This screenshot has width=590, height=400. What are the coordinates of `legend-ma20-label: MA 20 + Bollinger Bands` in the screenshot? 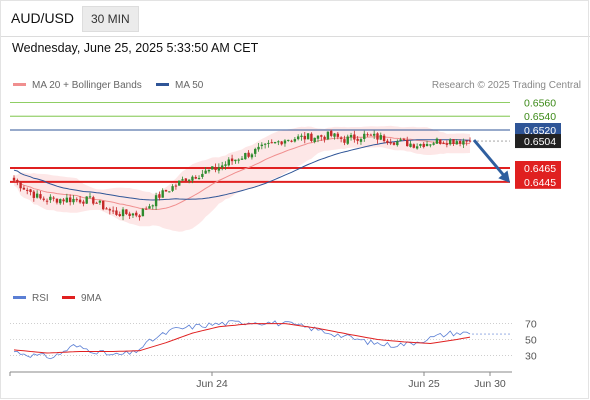 It's located at (87, 85).